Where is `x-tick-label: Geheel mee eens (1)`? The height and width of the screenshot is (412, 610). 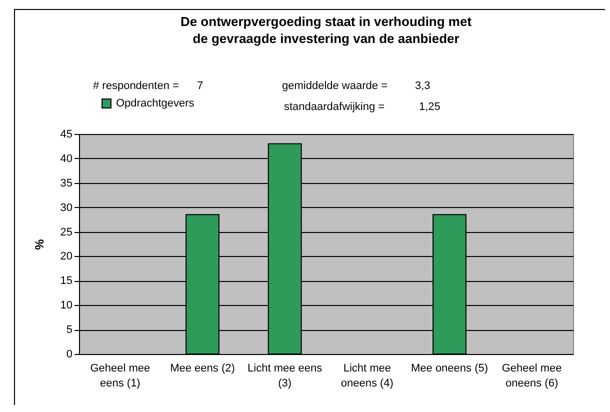
x-tick-label: Geheel mee eens (1) is located at coordinates (120, 376).